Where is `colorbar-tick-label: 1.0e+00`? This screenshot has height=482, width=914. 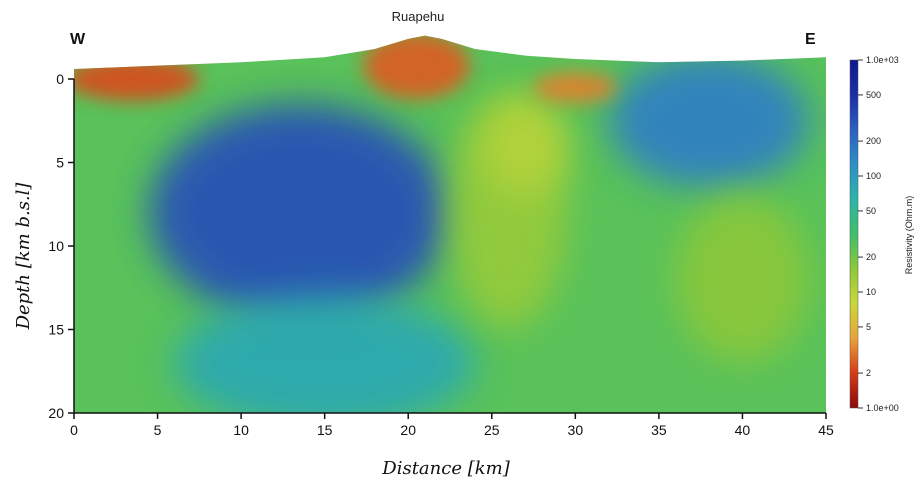
colorbar-tick-label: 1.0e+00 is located at coordinates (882, 408).